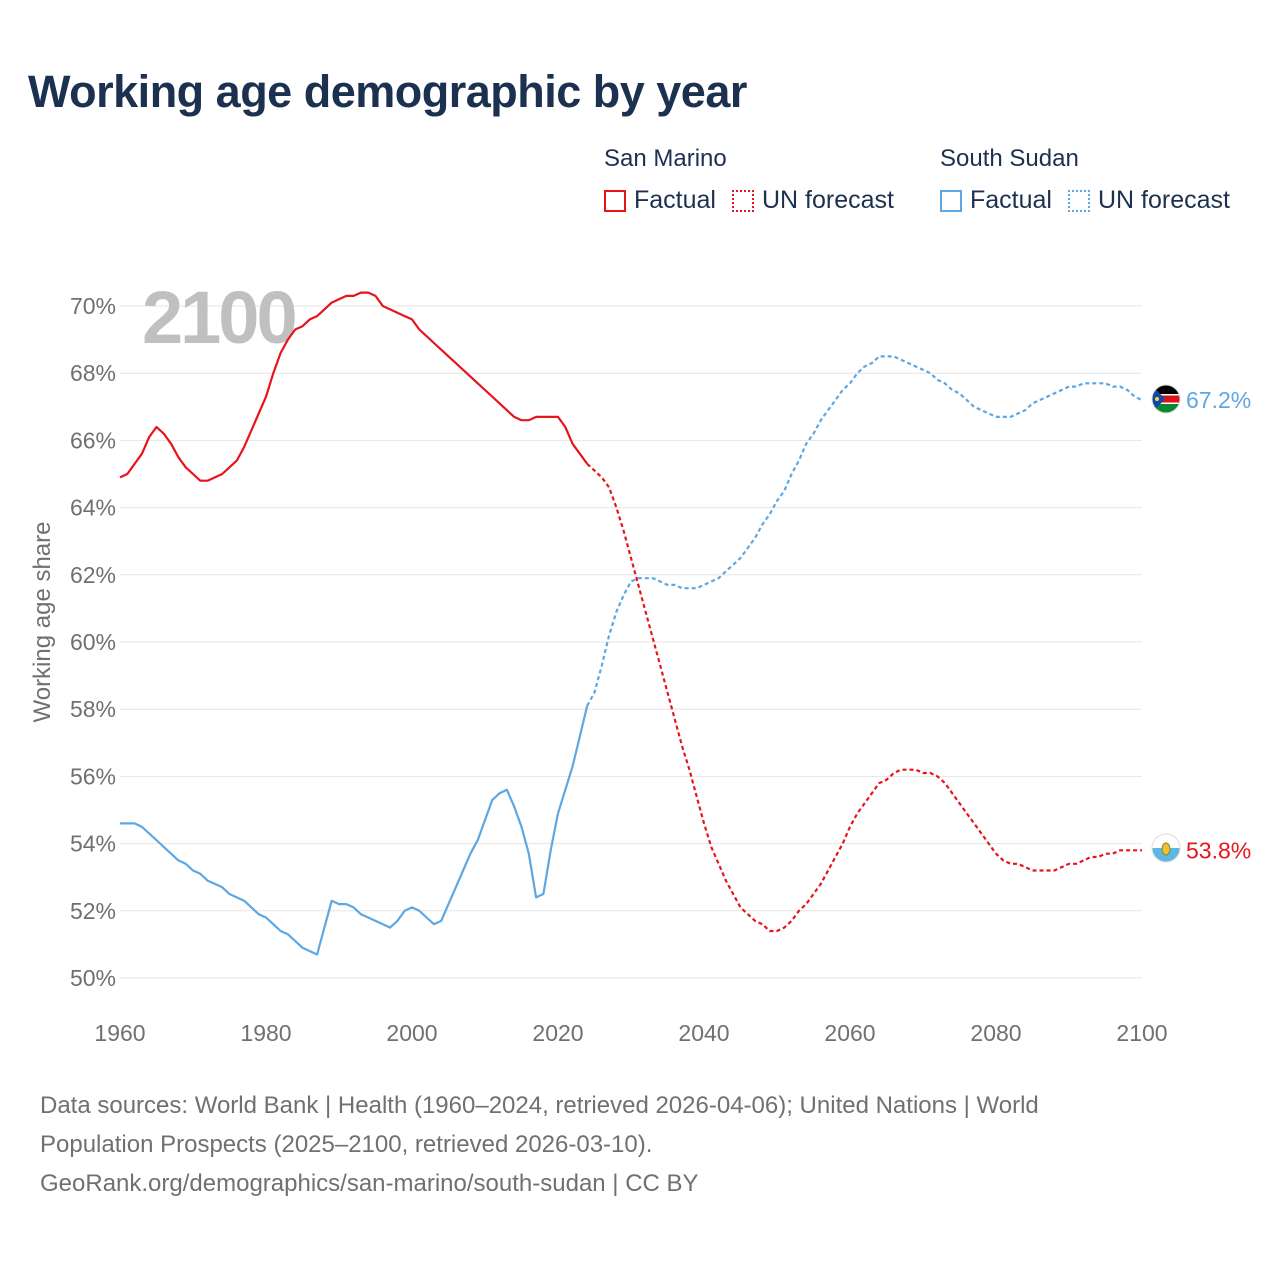 The width and height of the screenshot is (1280, 1280). What do you see at coordinates (42, 622) in the screenshot?
I see `y-axis-label: Working age share` at bounding box center [42, 622].